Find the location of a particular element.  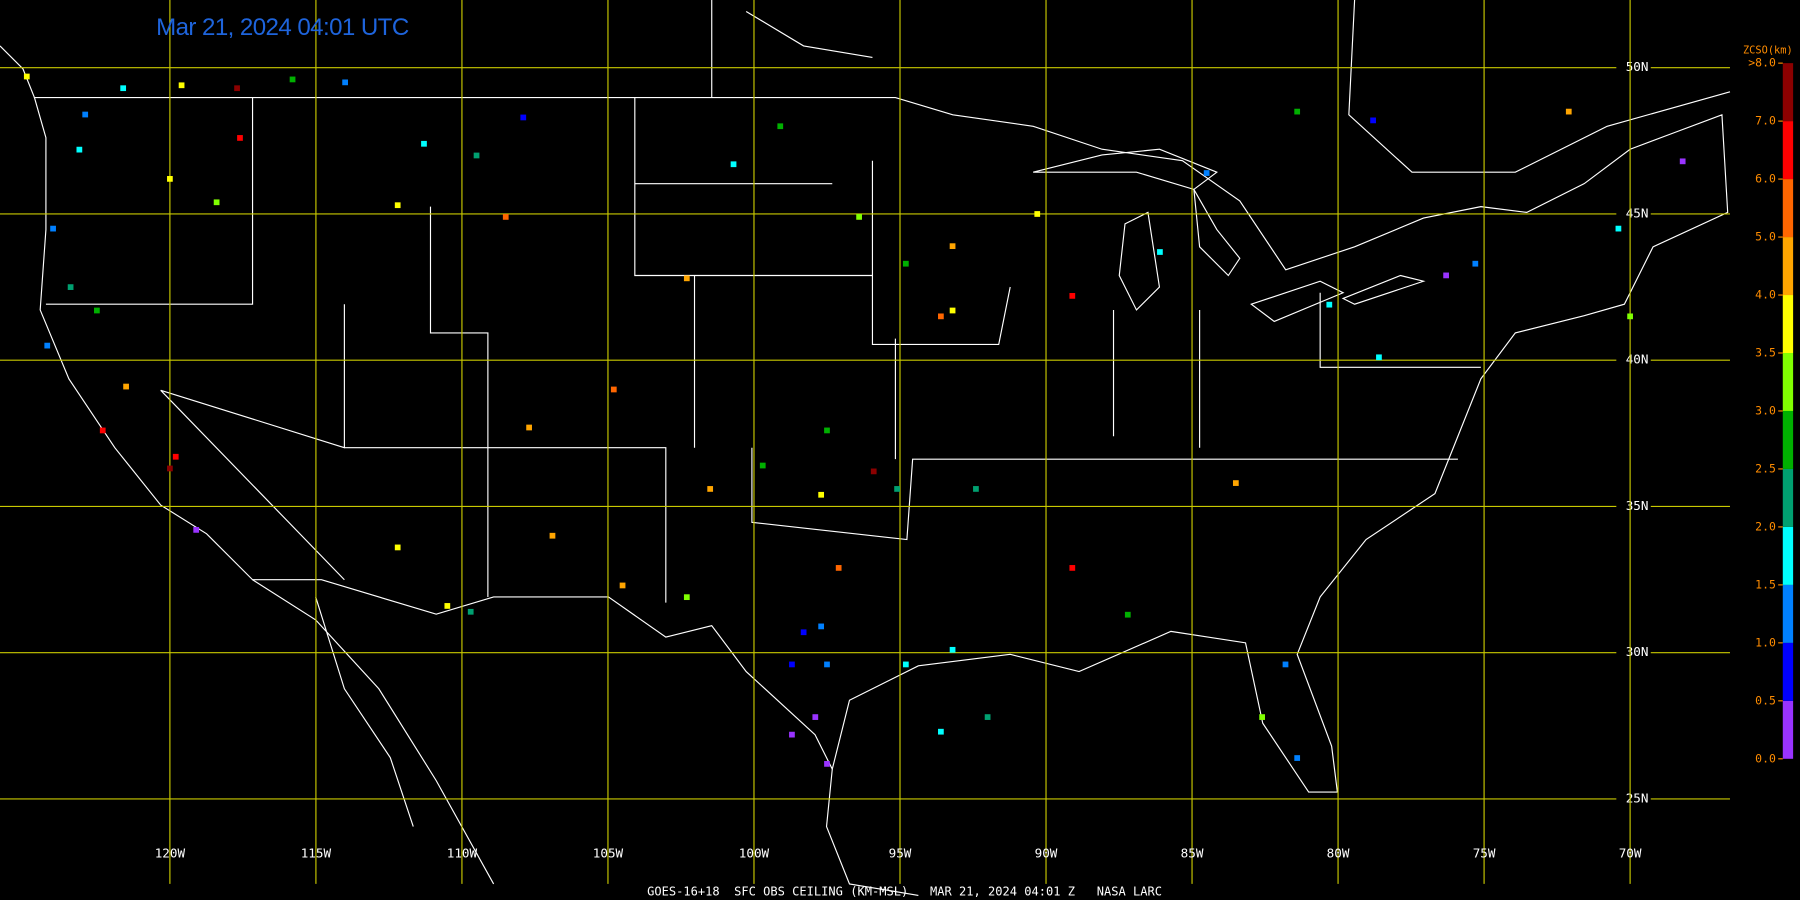

colorbar-label: 7.0 is located at coordinates (1765, 121).